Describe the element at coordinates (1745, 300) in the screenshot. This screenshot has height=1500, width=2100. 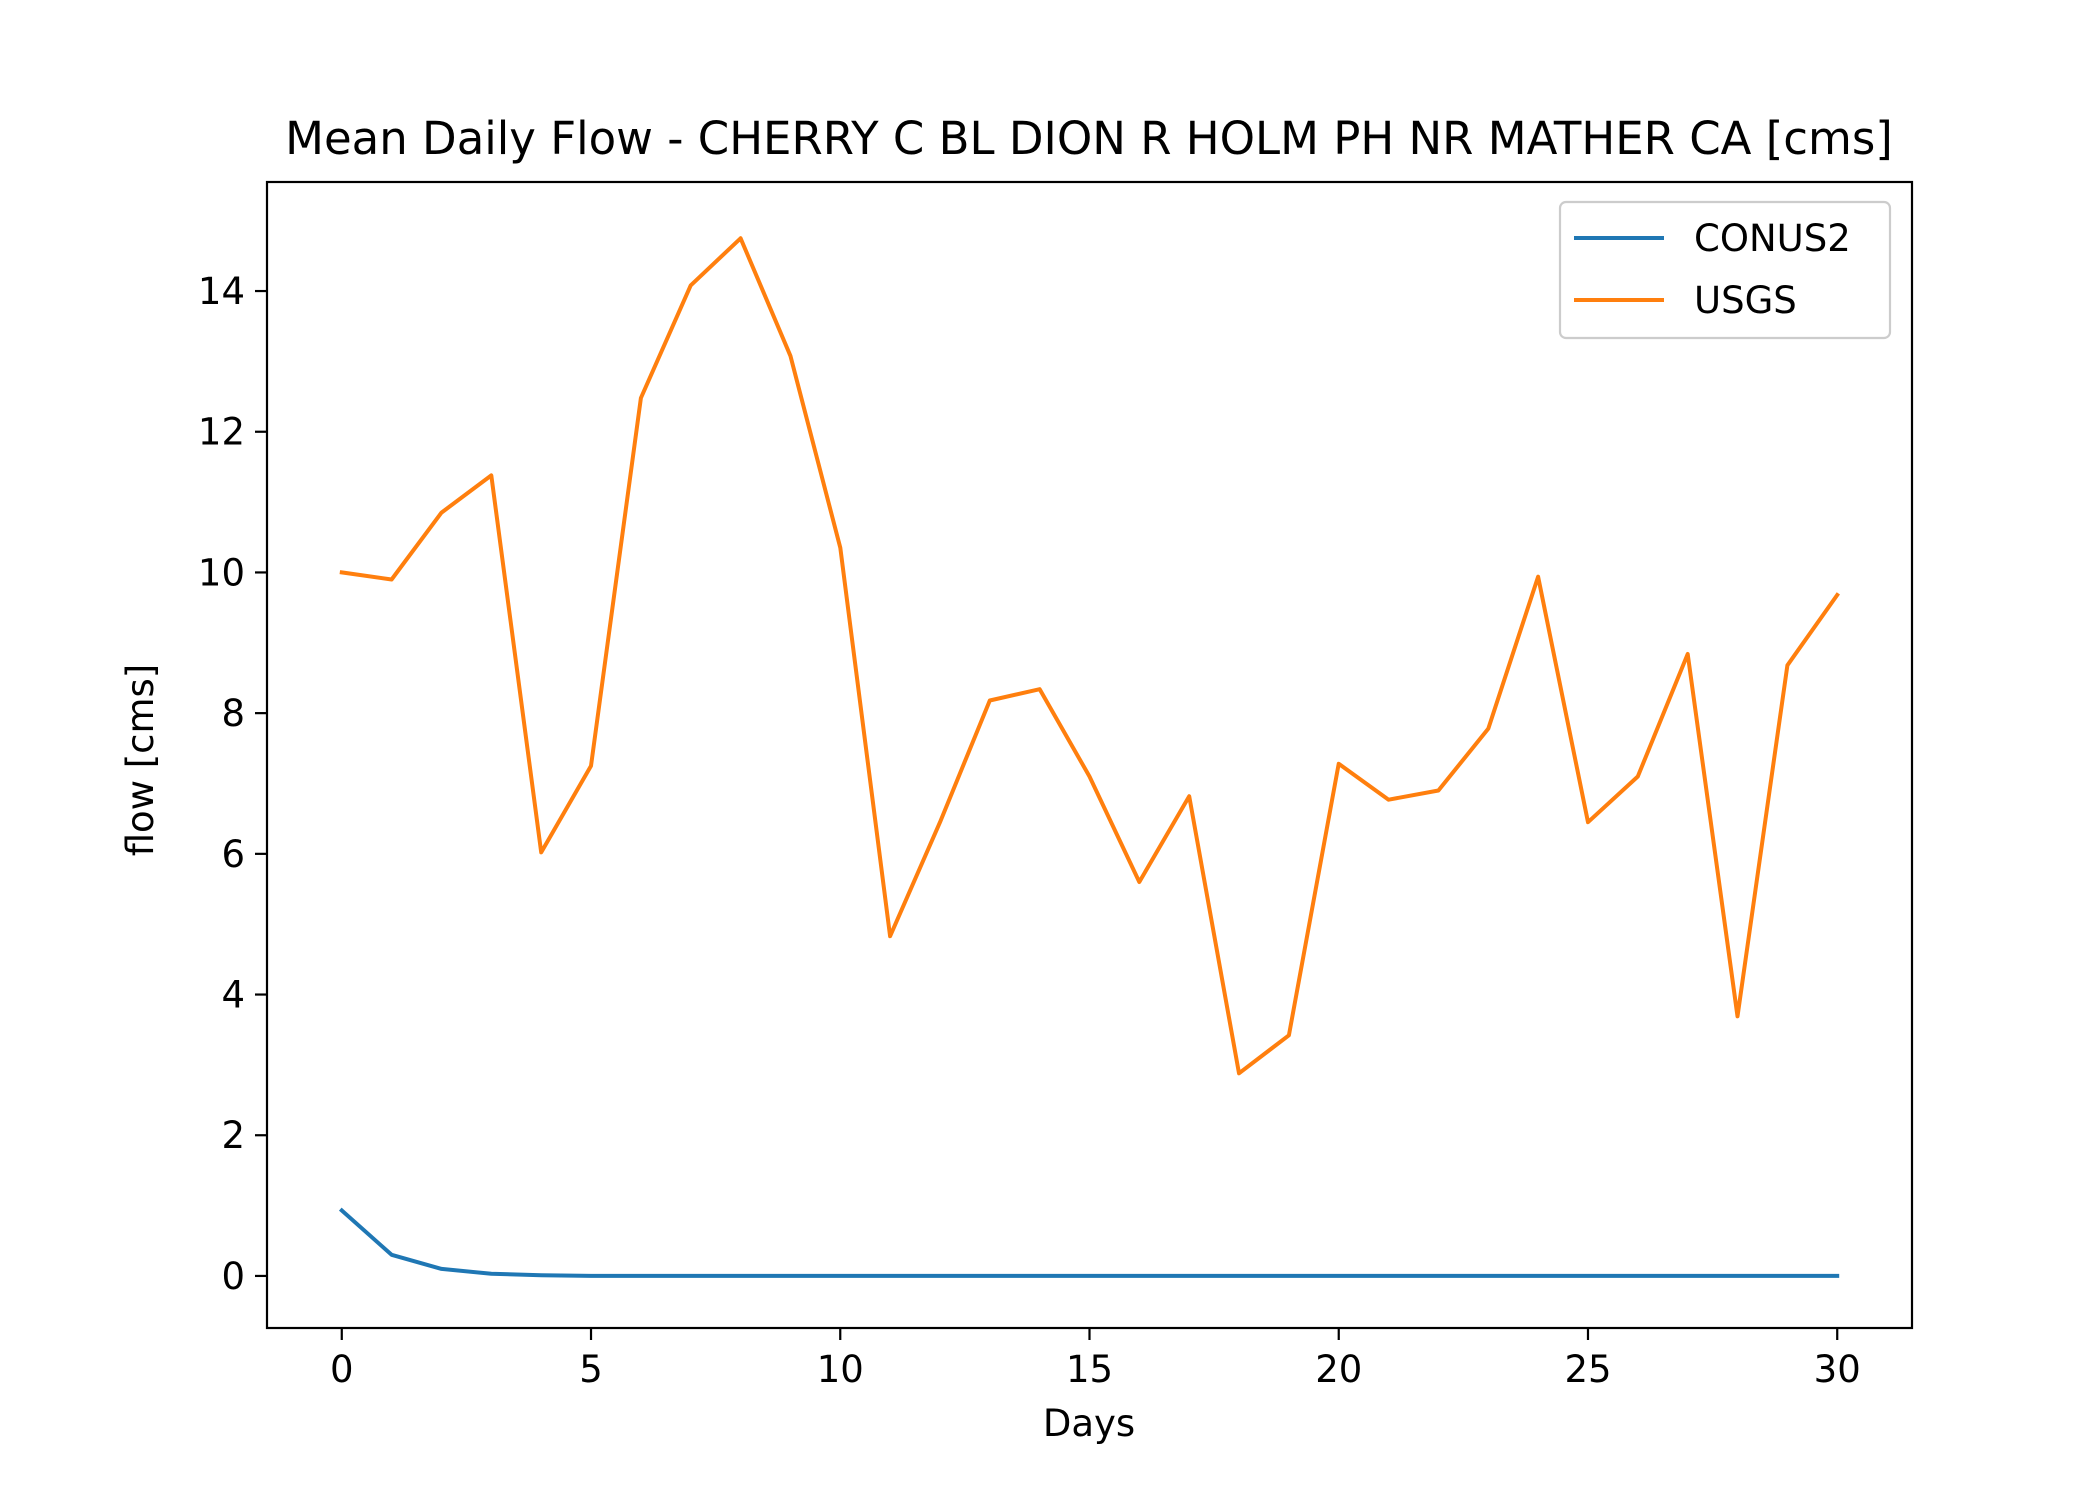
I see `legend-label-usgs: USGS` at that location.